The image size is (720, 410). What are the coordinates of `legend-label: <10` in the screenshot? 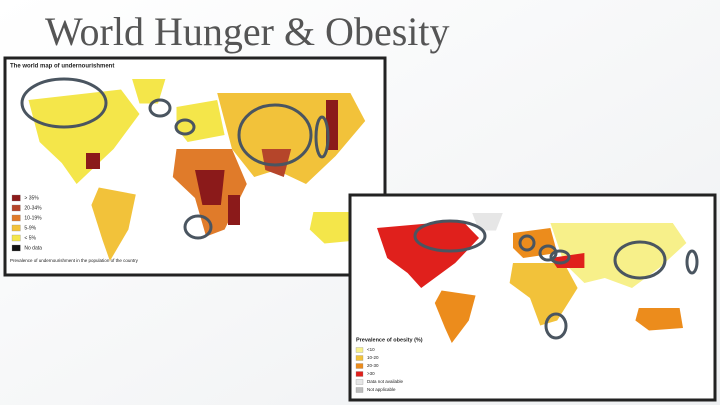 It's located at (371, 349).